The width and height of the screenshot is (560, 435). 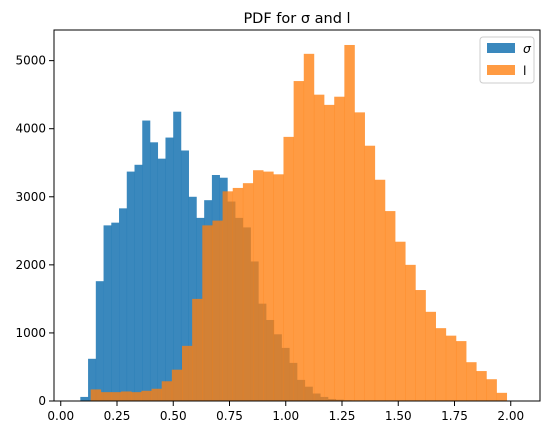 I want to click on y-tick-label: 0, so click(x=42, y=401).